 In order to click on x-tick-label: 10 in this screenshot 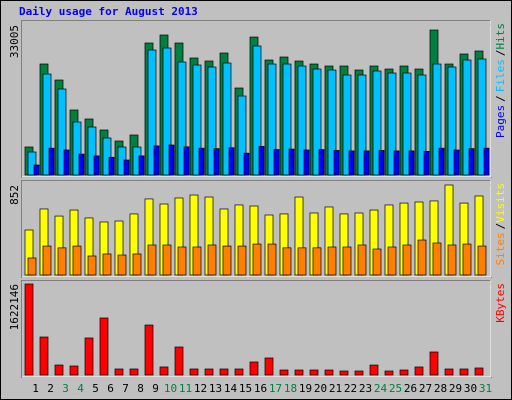, I will do `click(170, 388)`.